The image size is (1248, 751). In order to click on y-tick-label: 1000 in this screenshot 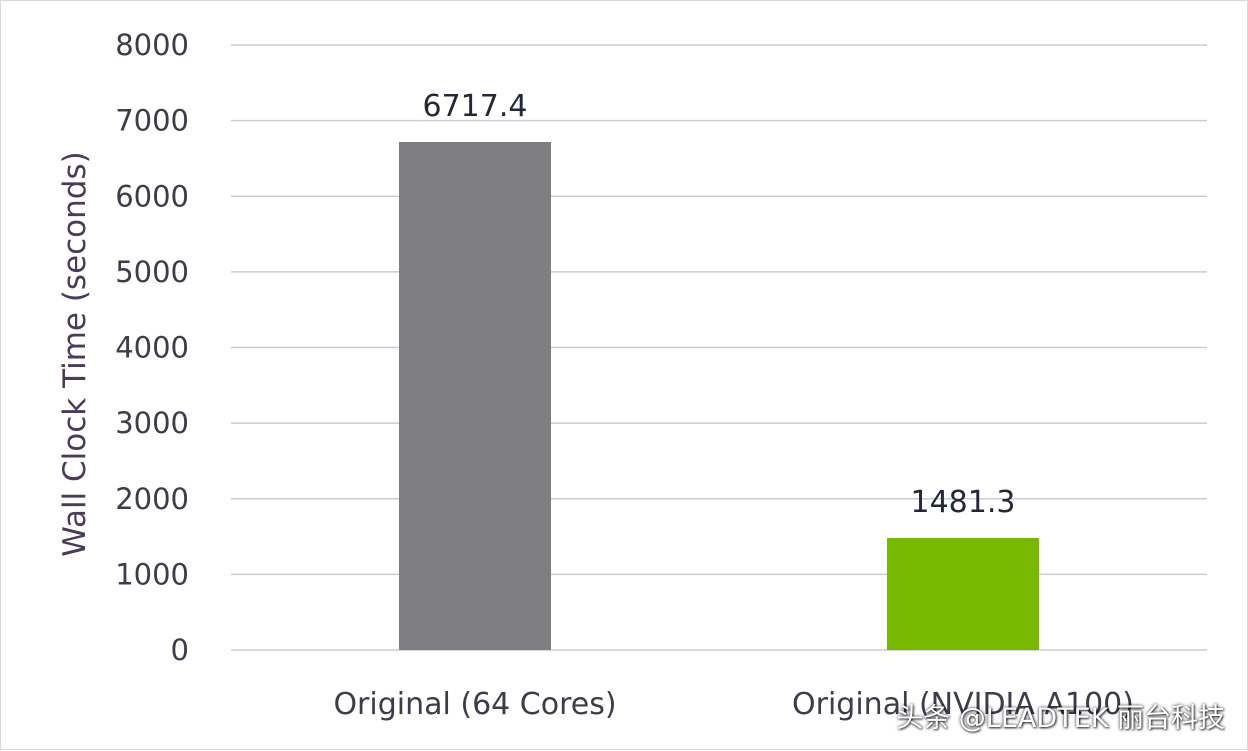, I will do `click(152, 574)`.